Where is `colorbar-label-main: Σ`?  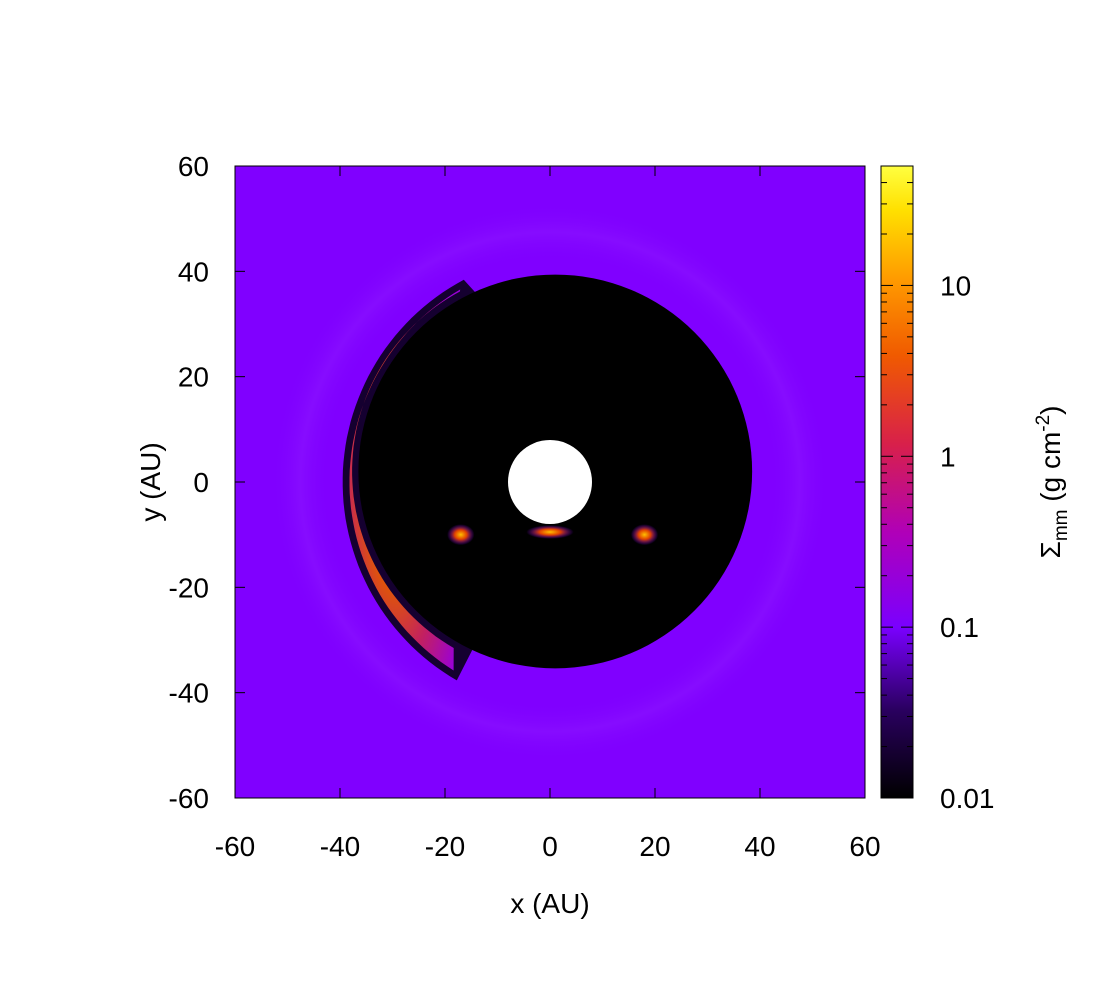 colorbar-label-main: Σ is located at coordinates (1050, 549).